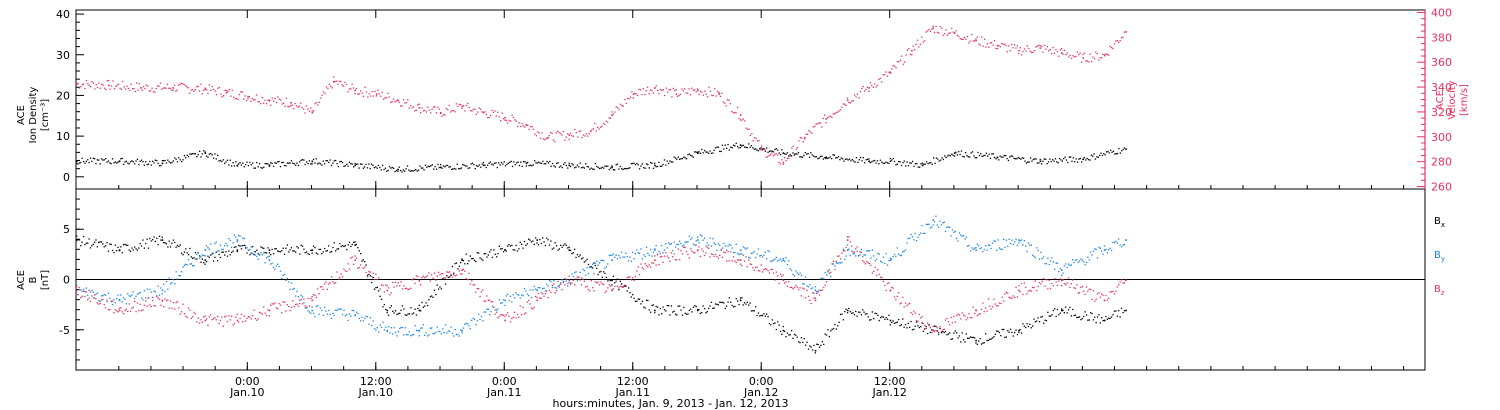 This screenshot has width=1500, height=410. Describe the element at coordinates (398, 100) in the screenshot. I see `velocity-anchor-point` at that location.